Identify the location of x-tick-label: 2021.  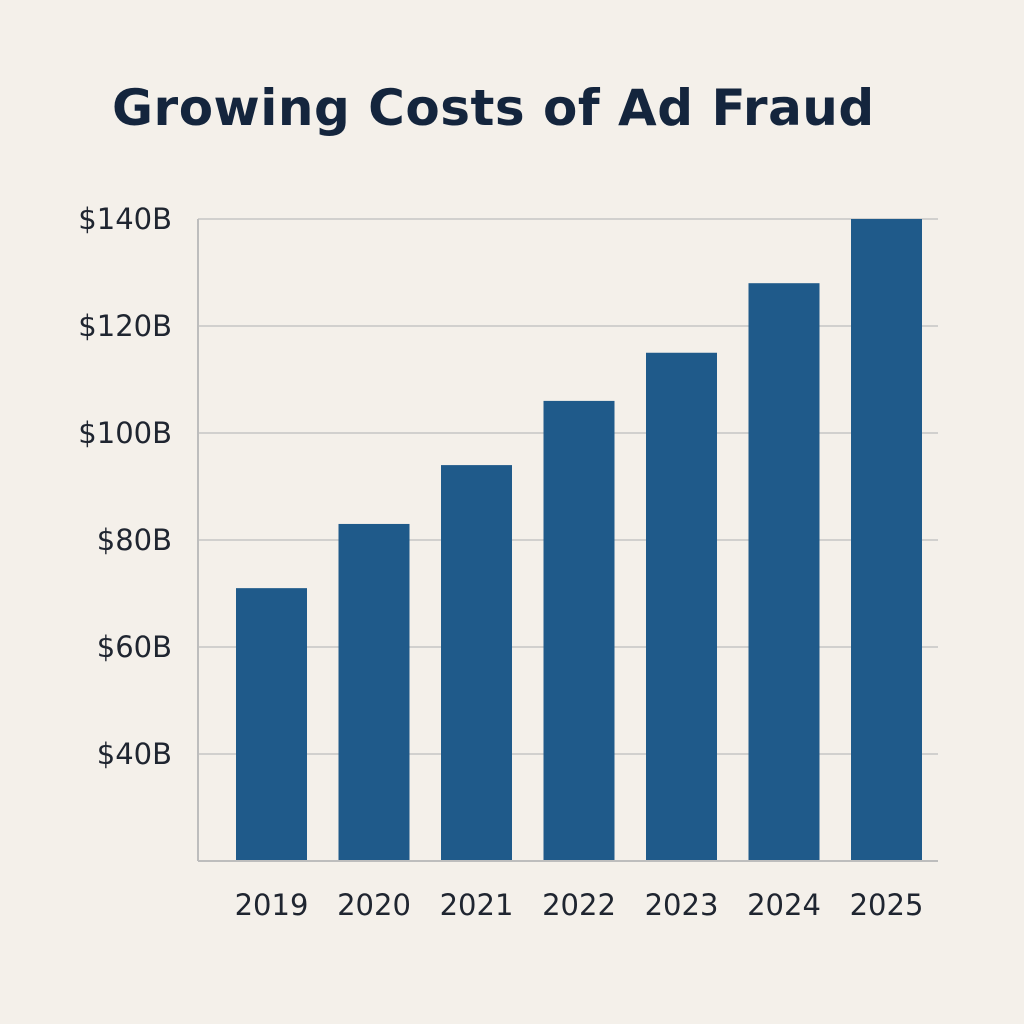
(477, 905).